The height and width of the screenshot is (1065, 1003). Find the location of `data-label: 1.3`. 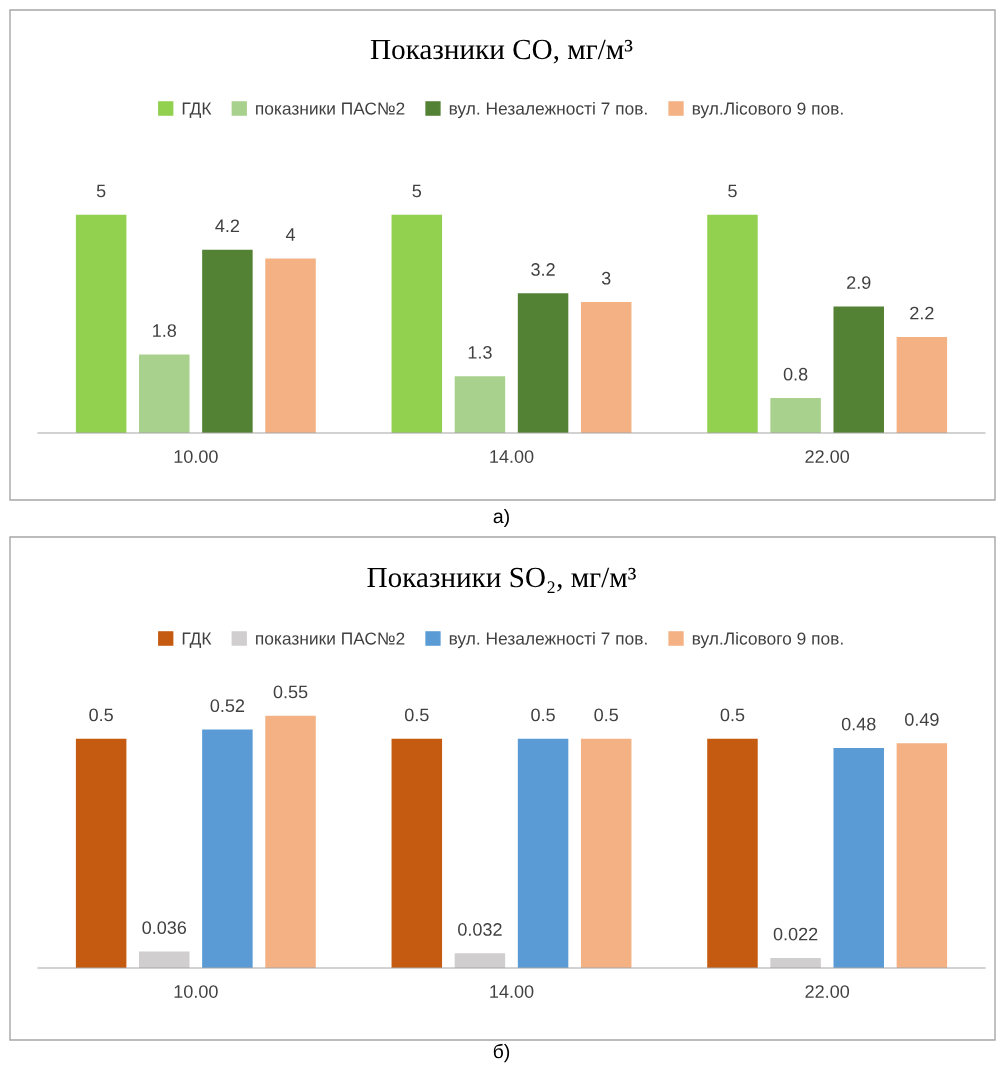

data-label: 1.3 is located at coordinates (480, 352).